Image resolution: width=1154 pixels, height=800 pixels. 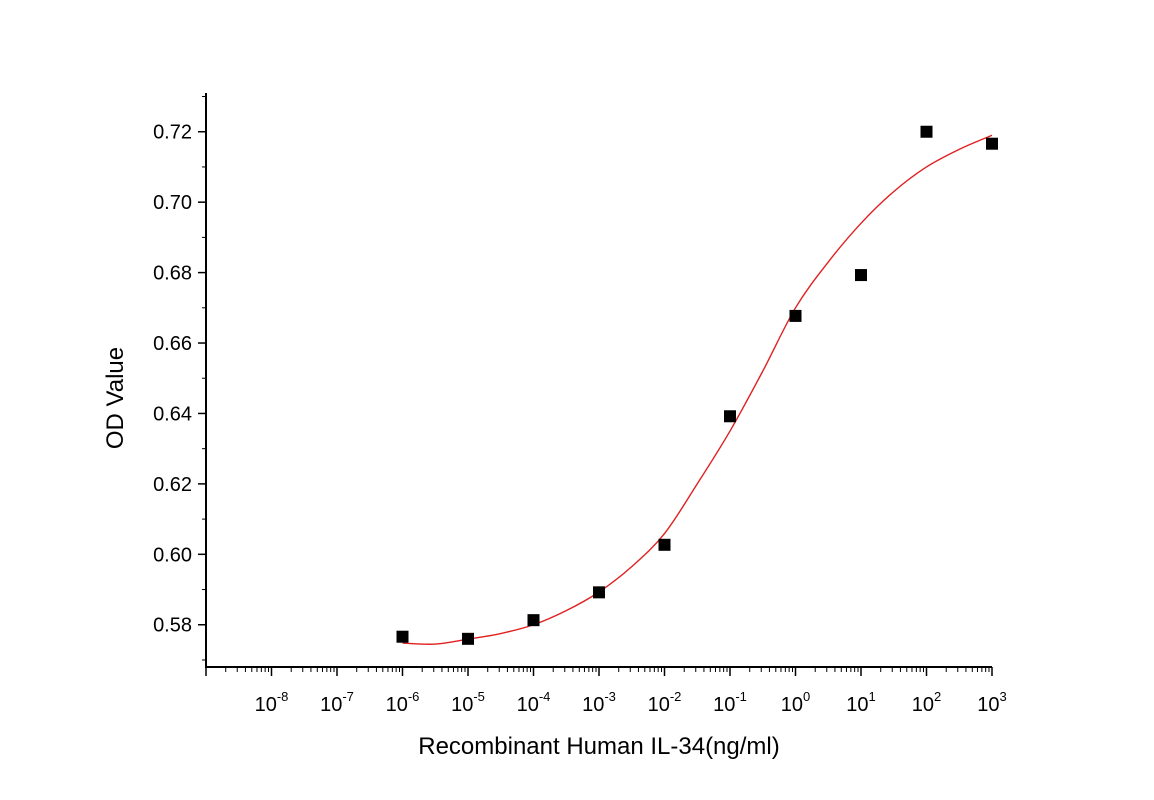 What do you see at coordinates (403, 702) in the screenshot?
I see `x-tick-label: 10⁻⁶` at bounding box center [403, 702].